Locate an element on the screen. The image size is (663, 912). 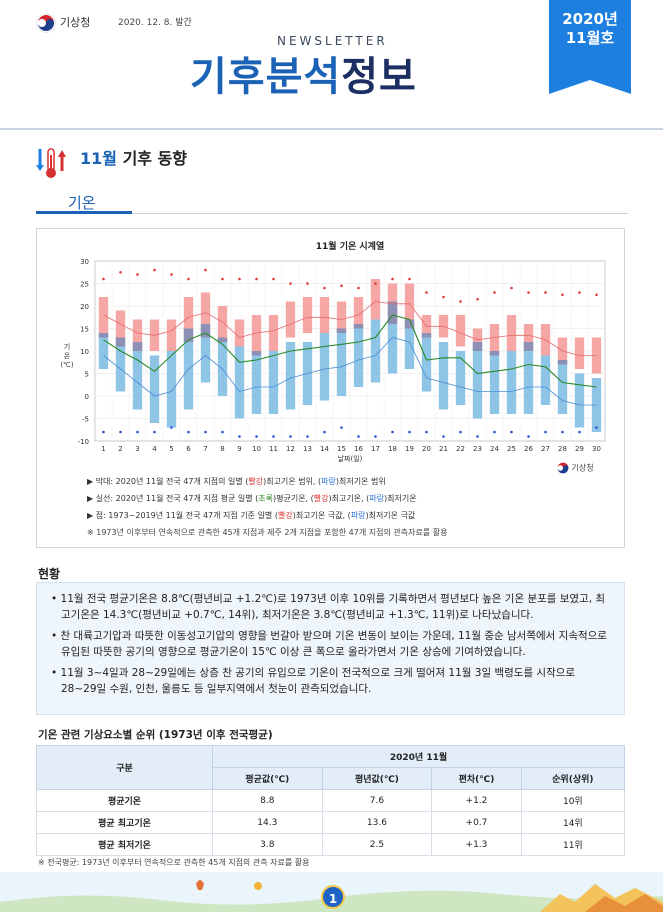
table-row-label: 평균 최저기온 is located at coordinates (124, 844).